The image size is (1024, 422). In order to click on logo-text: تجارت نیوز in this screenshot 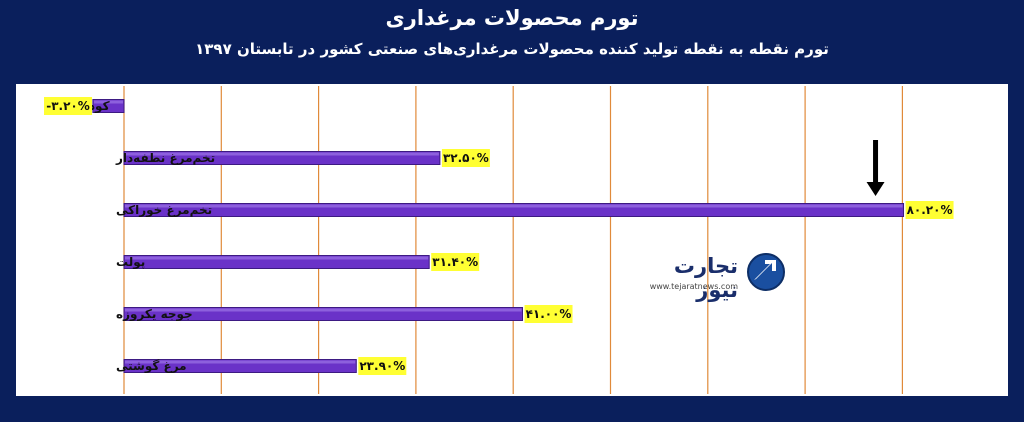, I will do `click(705, 278)`.